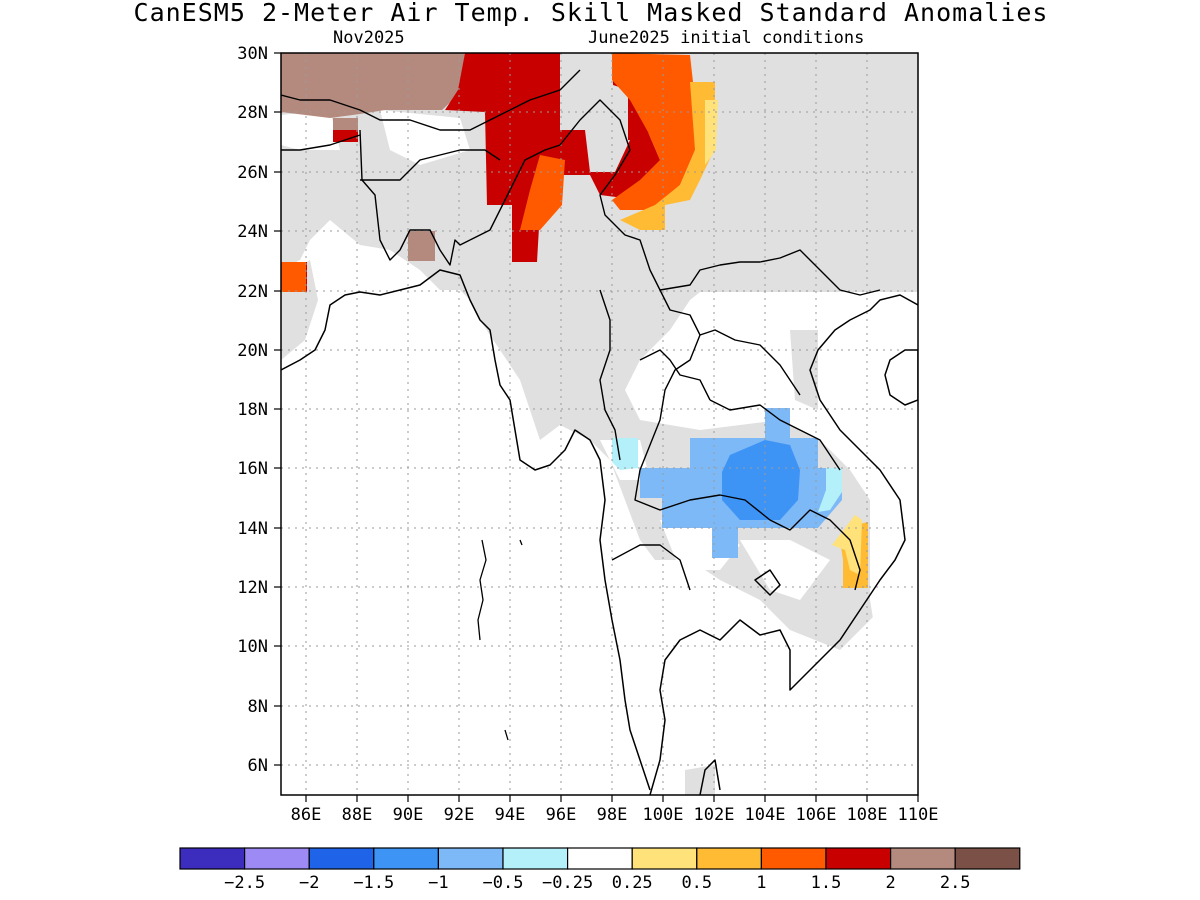  What do you see at coordinates (510, 815) in the screenshot?
I see `x-tick-label: 94E` at bounding box center [510, 815].